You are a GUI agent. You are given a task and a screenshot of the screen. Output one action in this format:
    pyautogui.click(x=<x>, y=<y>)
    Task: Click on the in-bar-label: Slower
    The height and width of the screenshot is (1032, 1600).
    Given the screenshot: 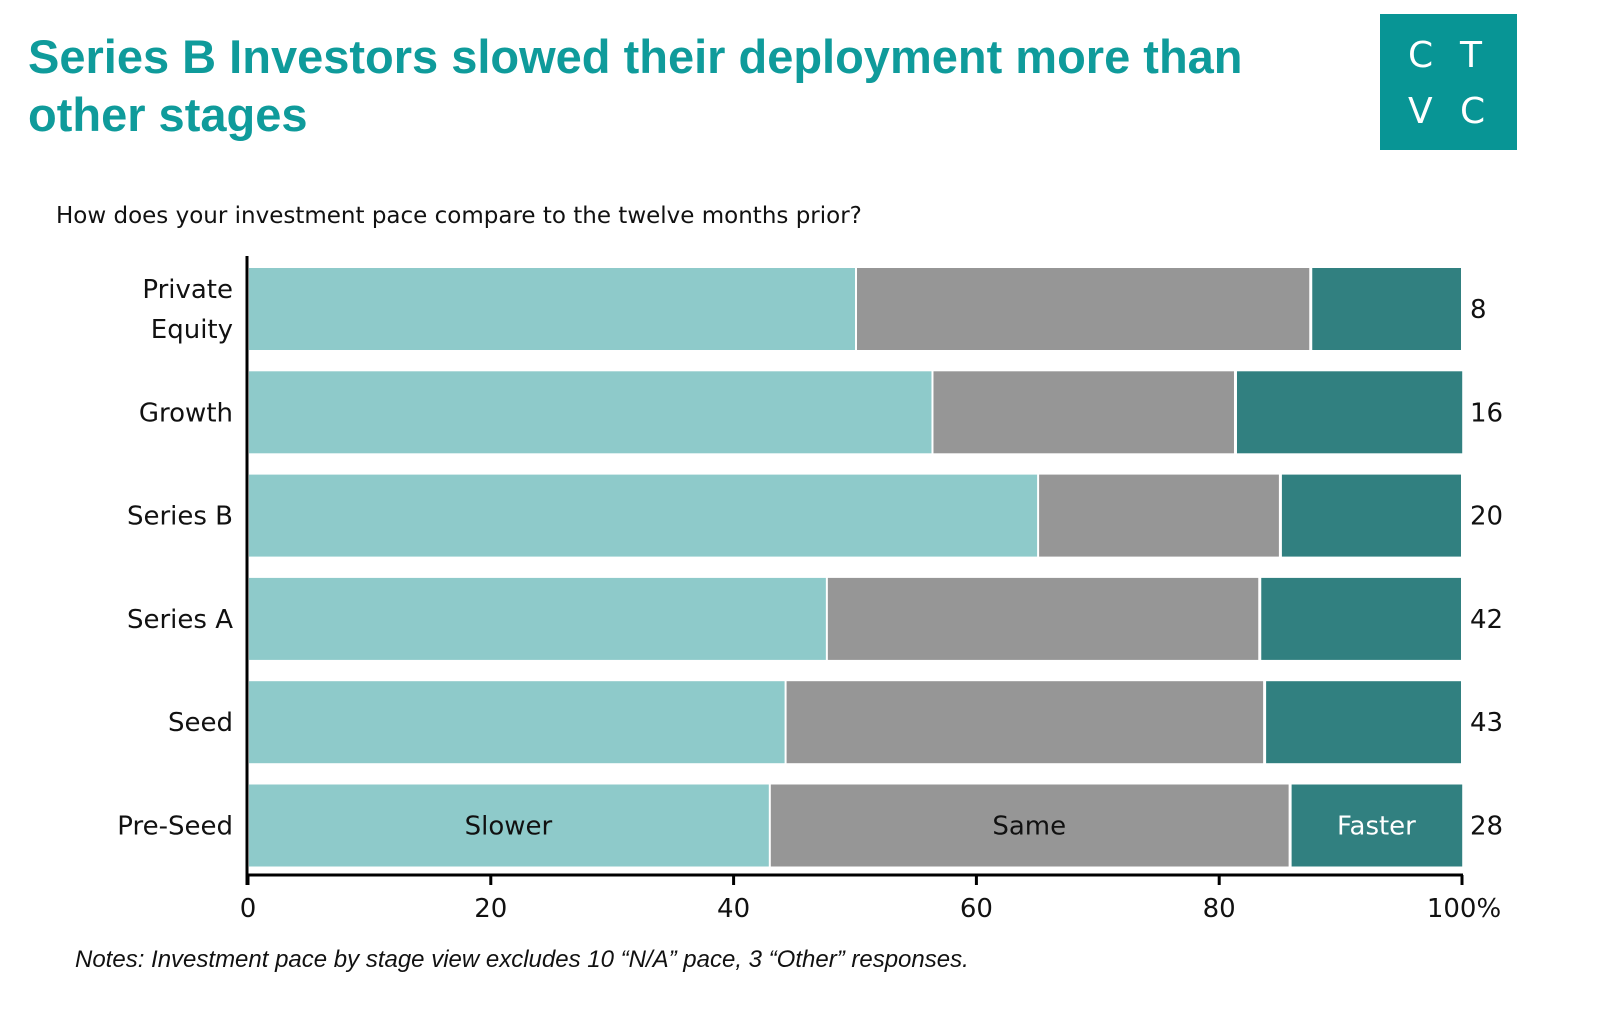 What is the action you would take?
    pyautogui.click(x=509, y=827)
    